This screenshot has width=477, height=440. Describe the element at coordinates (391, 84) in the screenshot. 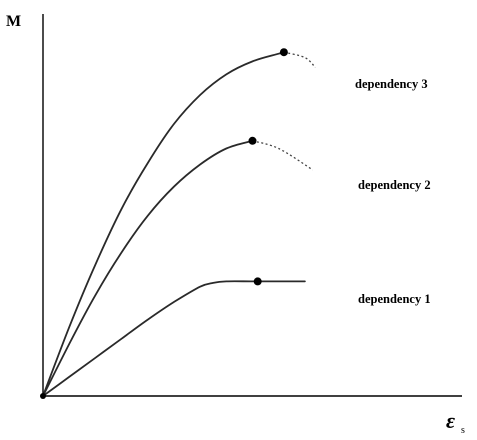

I see `series-label-dependency-3: dependency 3` at that location.